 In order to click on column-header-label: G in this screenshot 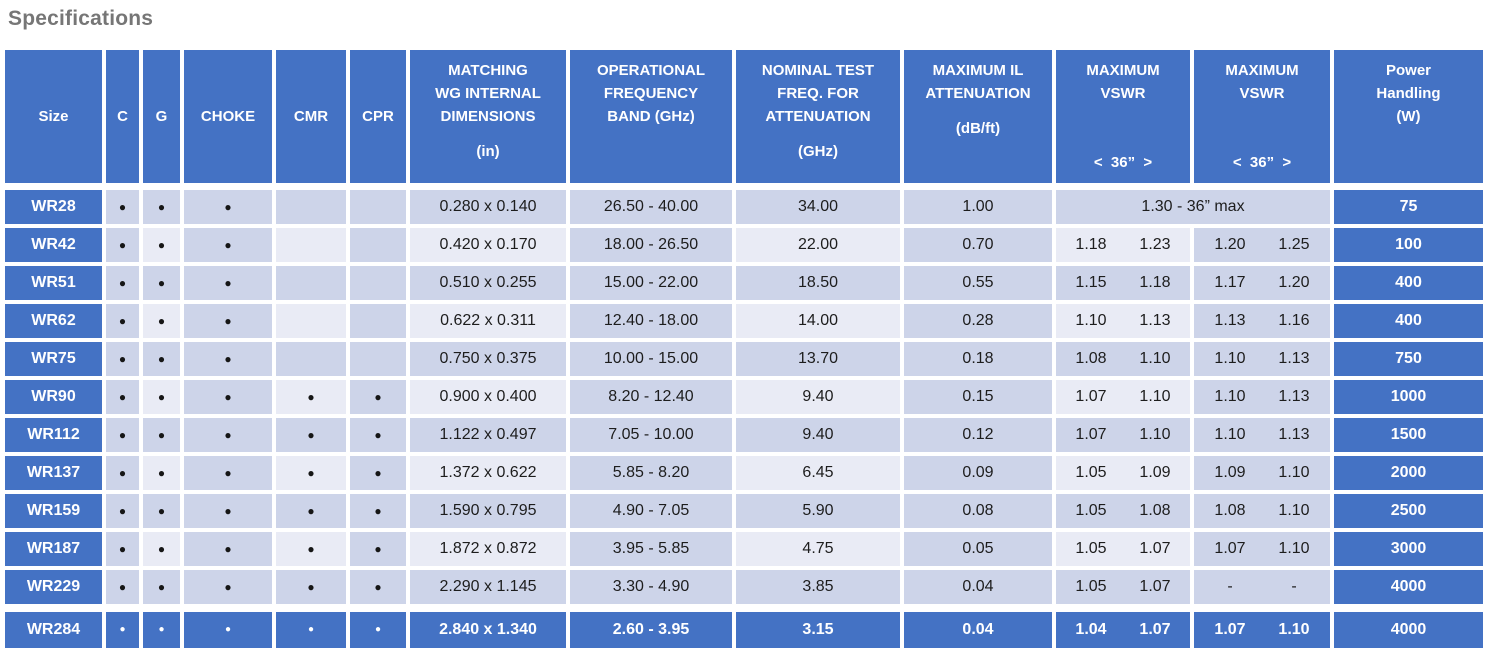, I will do `click(161, 116)`.